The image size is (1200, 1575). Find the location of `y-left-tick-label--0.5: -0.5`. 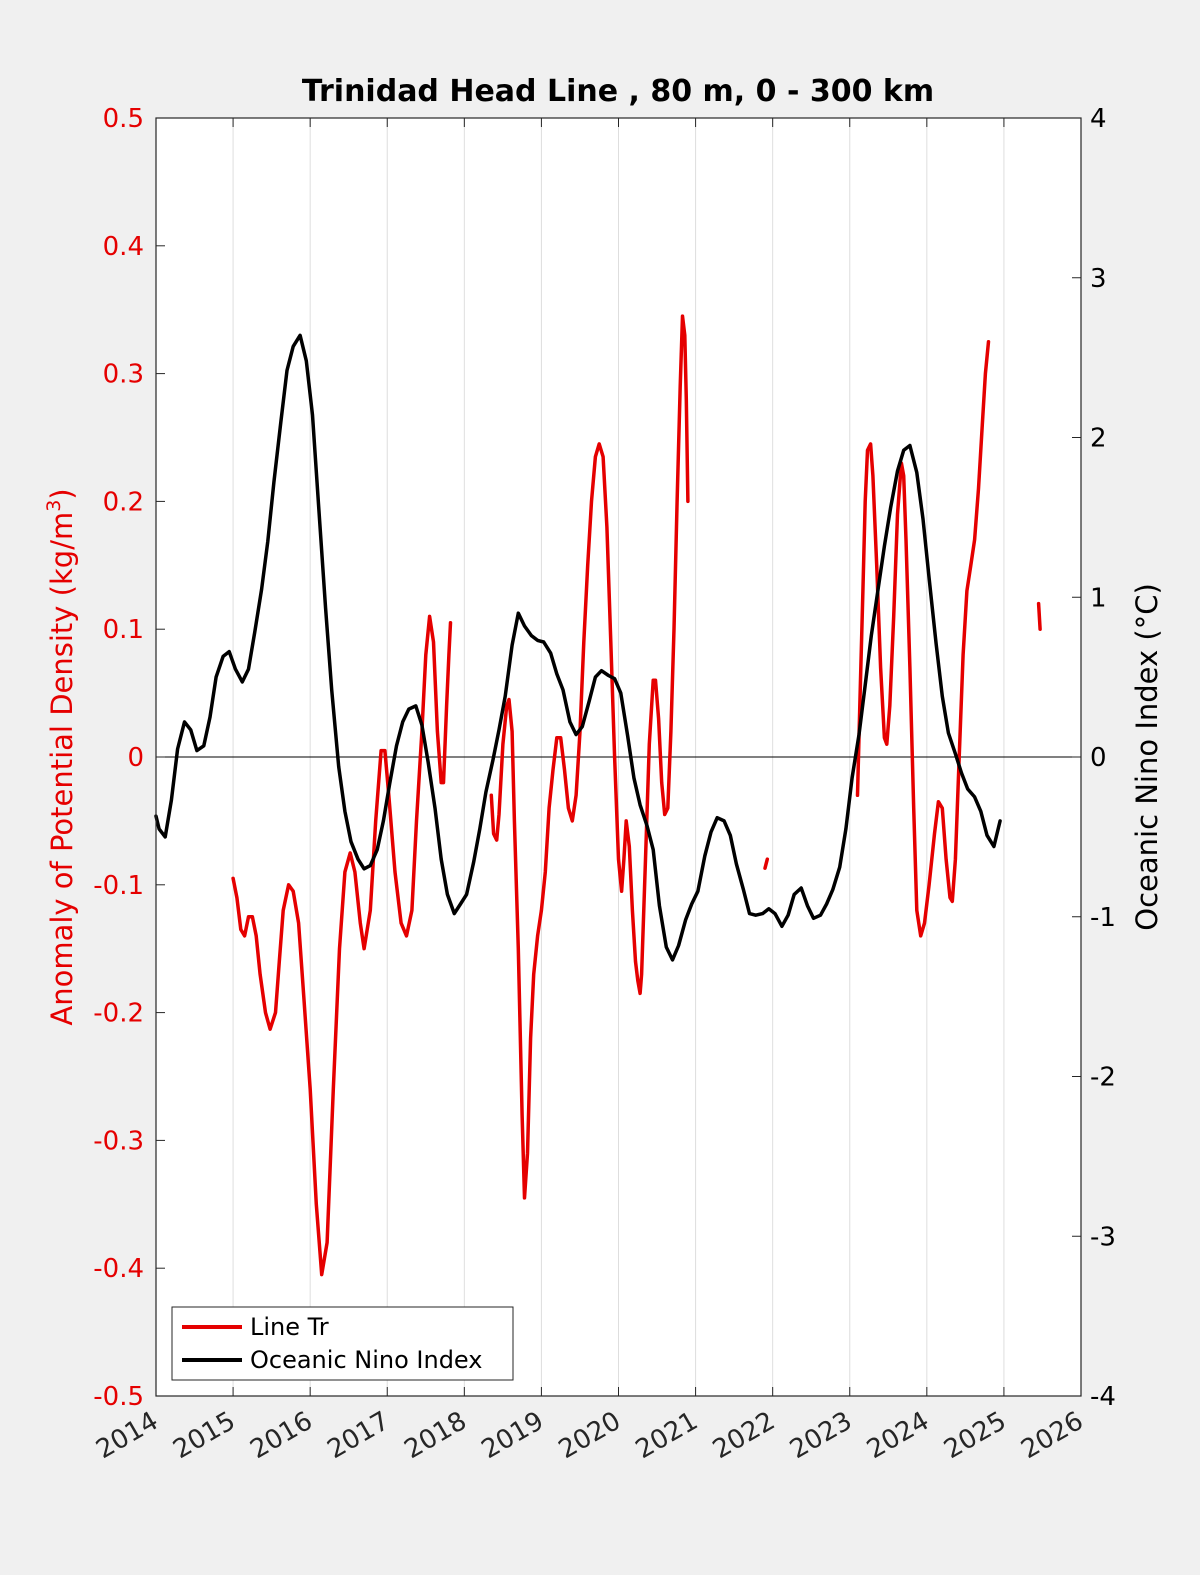

y-left-tick-label--0.5: -0.5 is located at coordinates (118, 1397).